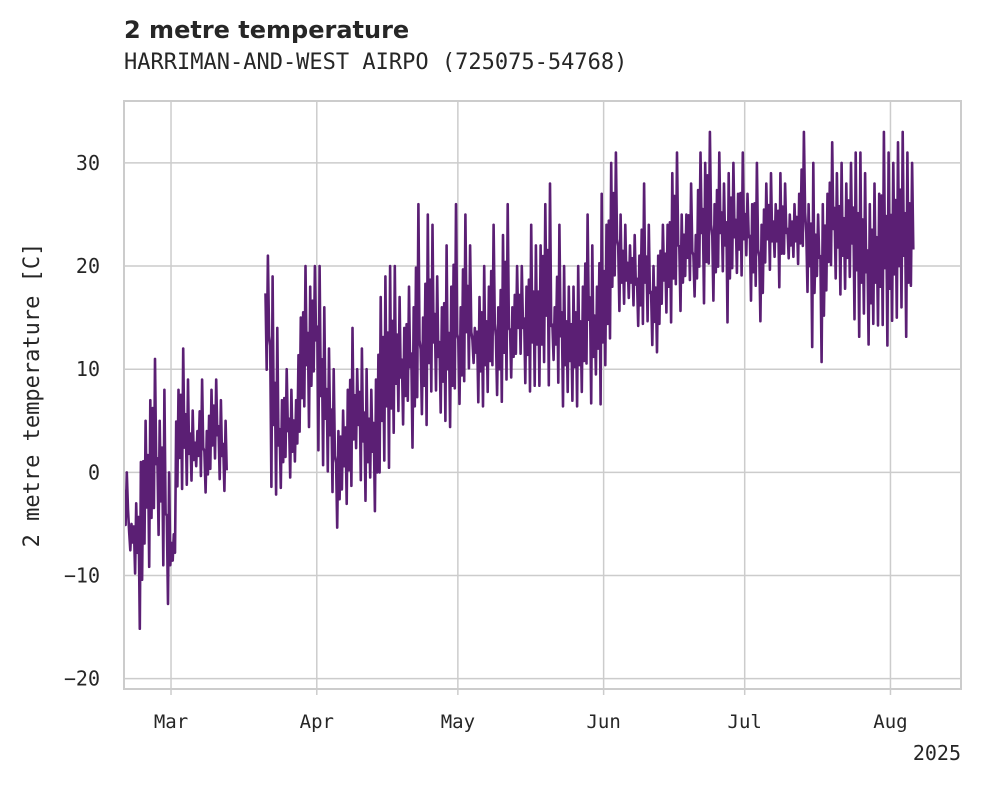  Describe the element at coordinates (890, 722) in the screenshot. I see `x-tick-label: Aug` at that location.